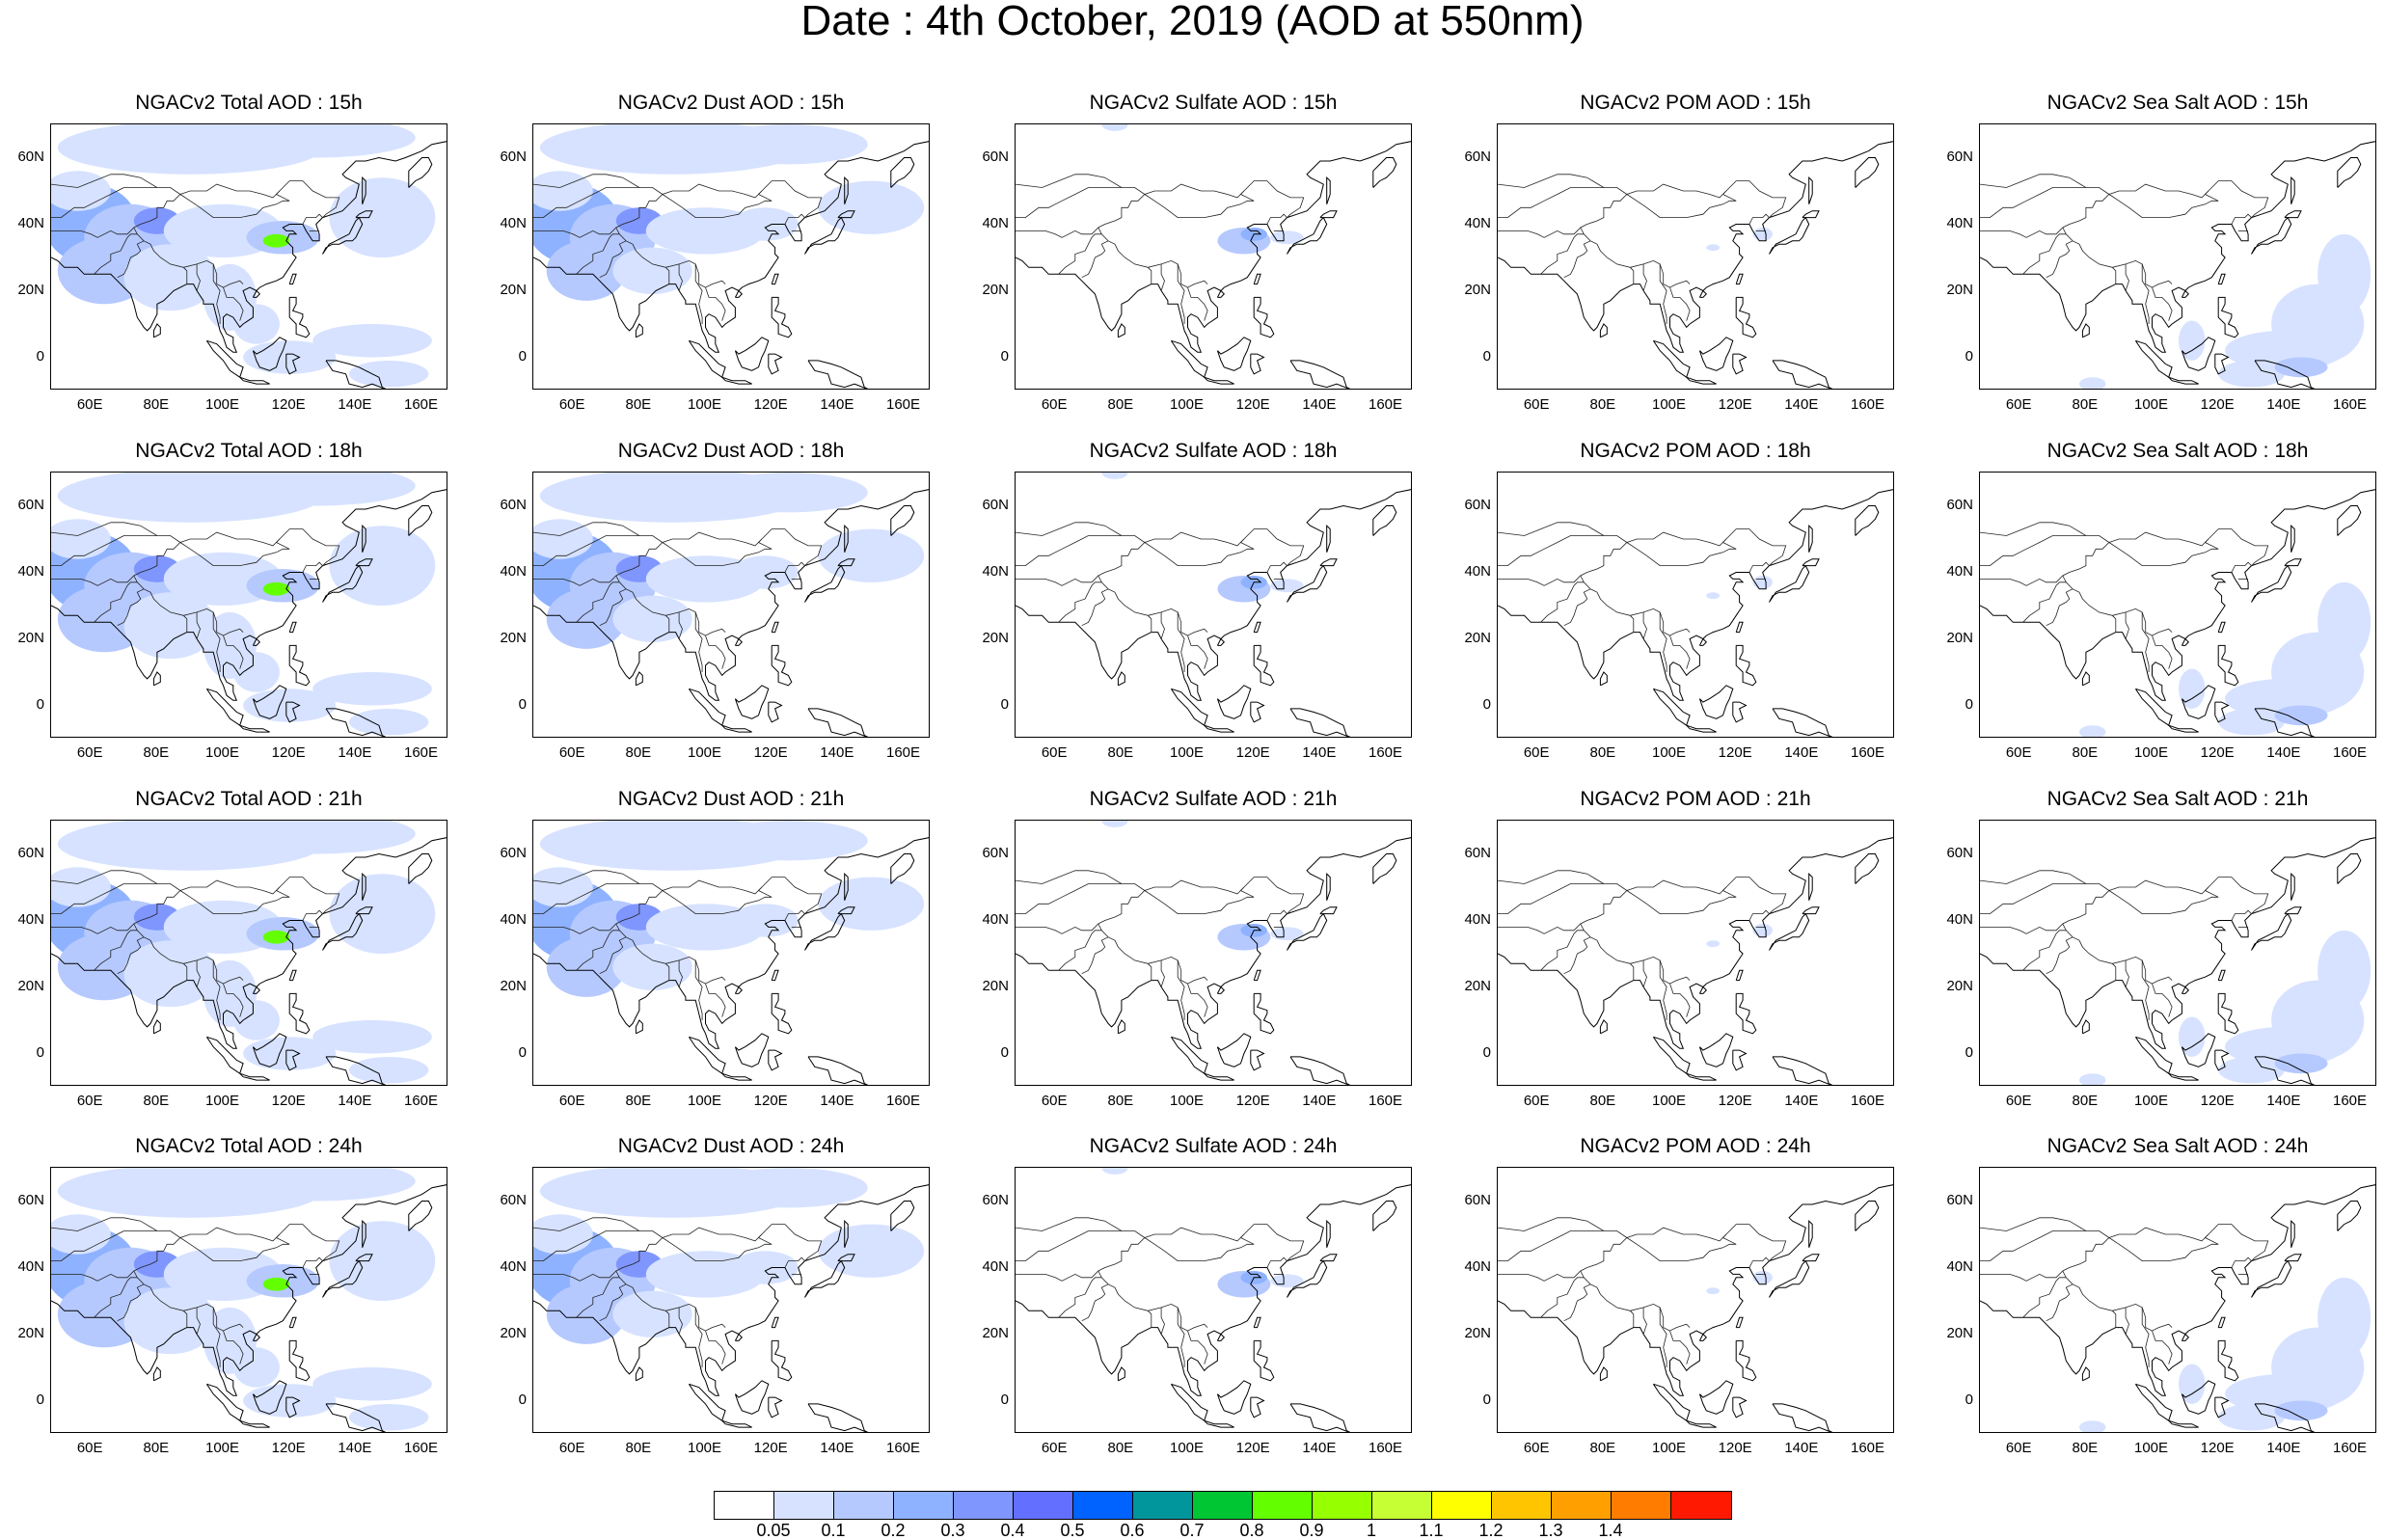 This screenshot has height=1540, width=2385. What do you see at coordinates (2177, 799) in the screenshot?
I see `panel-title-sea-salt-r3: NGACv2 Sea Salt AOD : 21h` at bounding box center [2177, 799].